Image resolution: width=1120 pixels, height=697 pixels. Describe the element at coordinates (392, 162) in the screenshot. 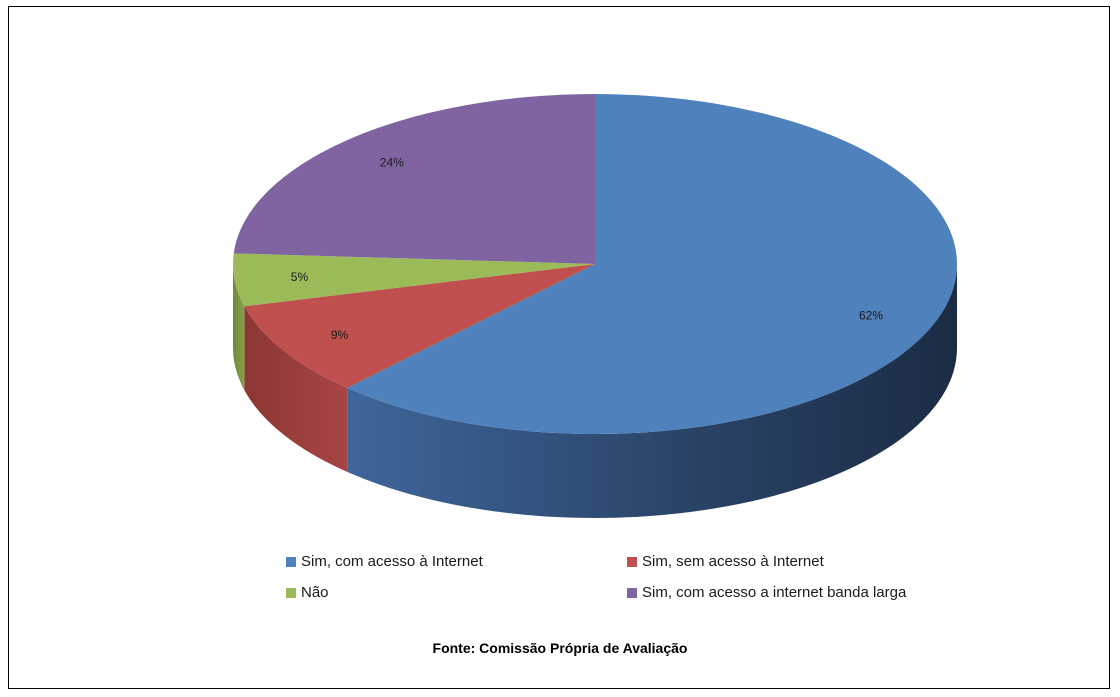

I see `slice-banda-larga-data-label: 24%` at that location.